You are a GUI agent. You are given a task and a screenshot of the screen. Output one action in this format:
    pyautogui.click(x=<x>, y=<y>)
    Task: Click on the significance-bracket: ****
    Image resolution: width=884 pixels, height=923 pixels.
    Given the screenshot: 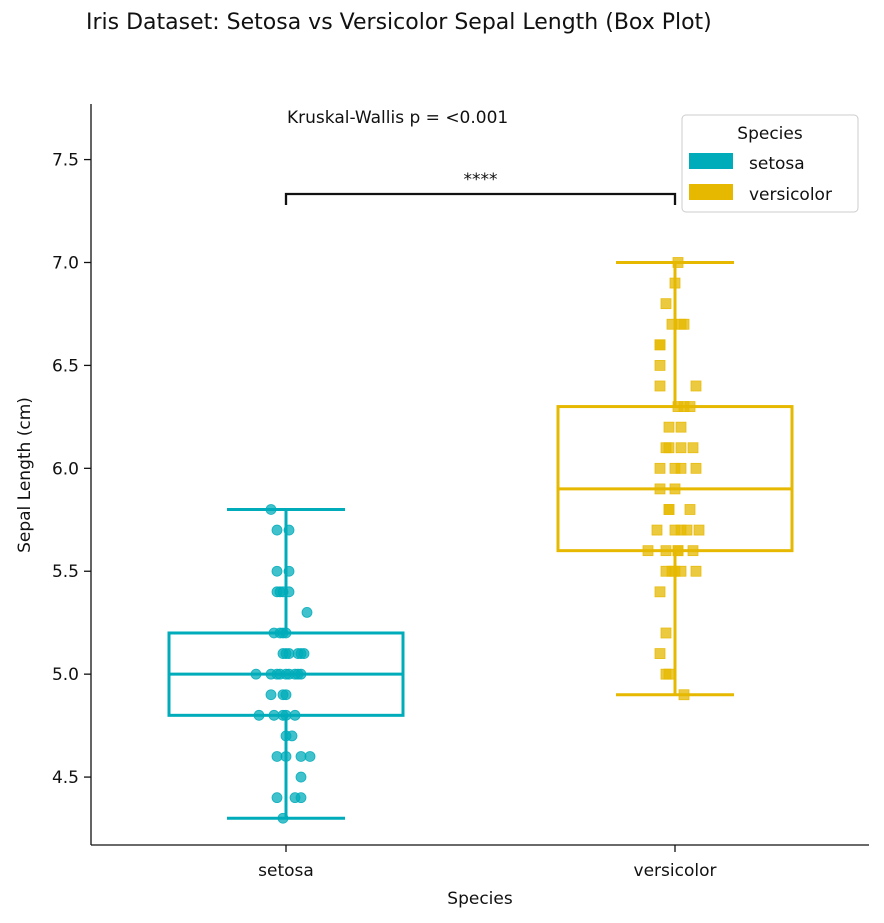 What is the action you would take?
    pyautogui.click(x=480, y=187)
    